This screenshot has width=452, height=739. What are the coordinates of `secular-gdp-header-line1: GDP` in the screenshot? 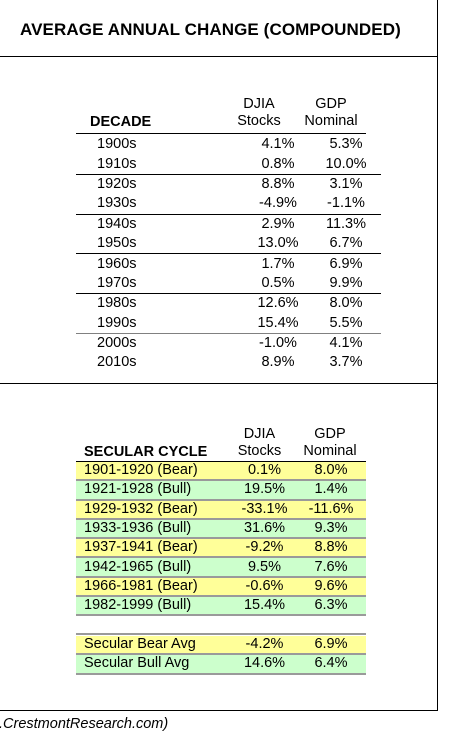 It's located at (330, 434).